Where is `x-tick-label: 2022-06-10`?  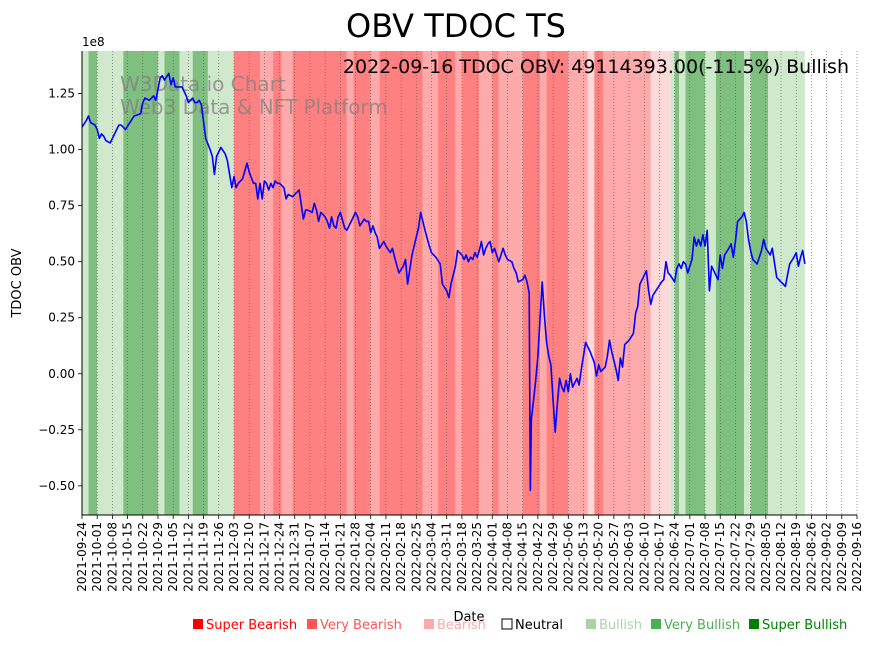 x-tick-label: 2022-06-10 is located at coordinates (644, 557).